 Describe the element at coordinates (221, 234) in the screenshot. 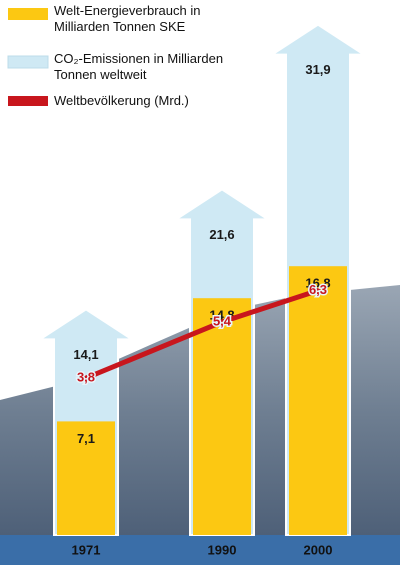

I see `value-label: 21,6` at that location.